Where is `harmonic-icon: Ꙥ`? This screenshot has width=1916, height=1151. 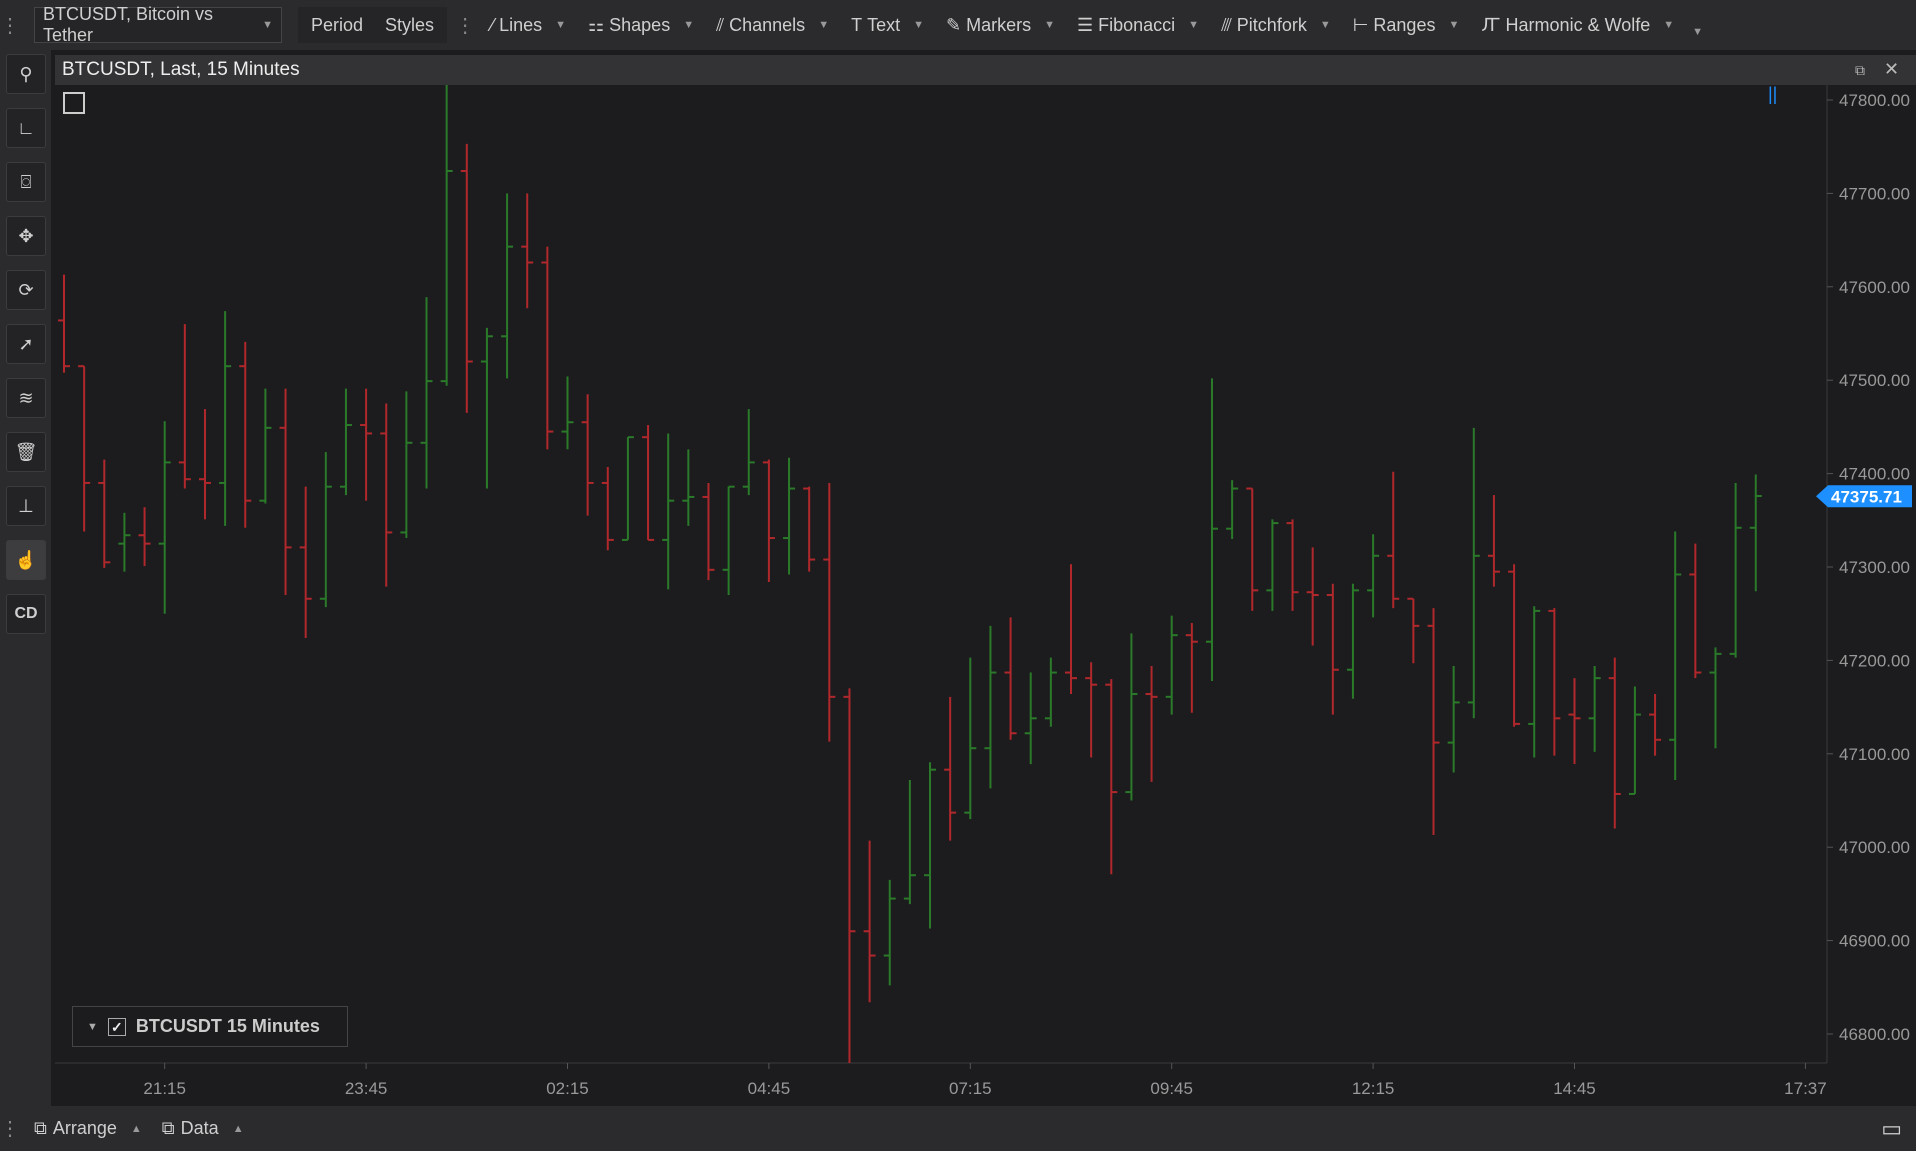 harmonic-icon: Ꙥ is located at coordinates (1491, 24).